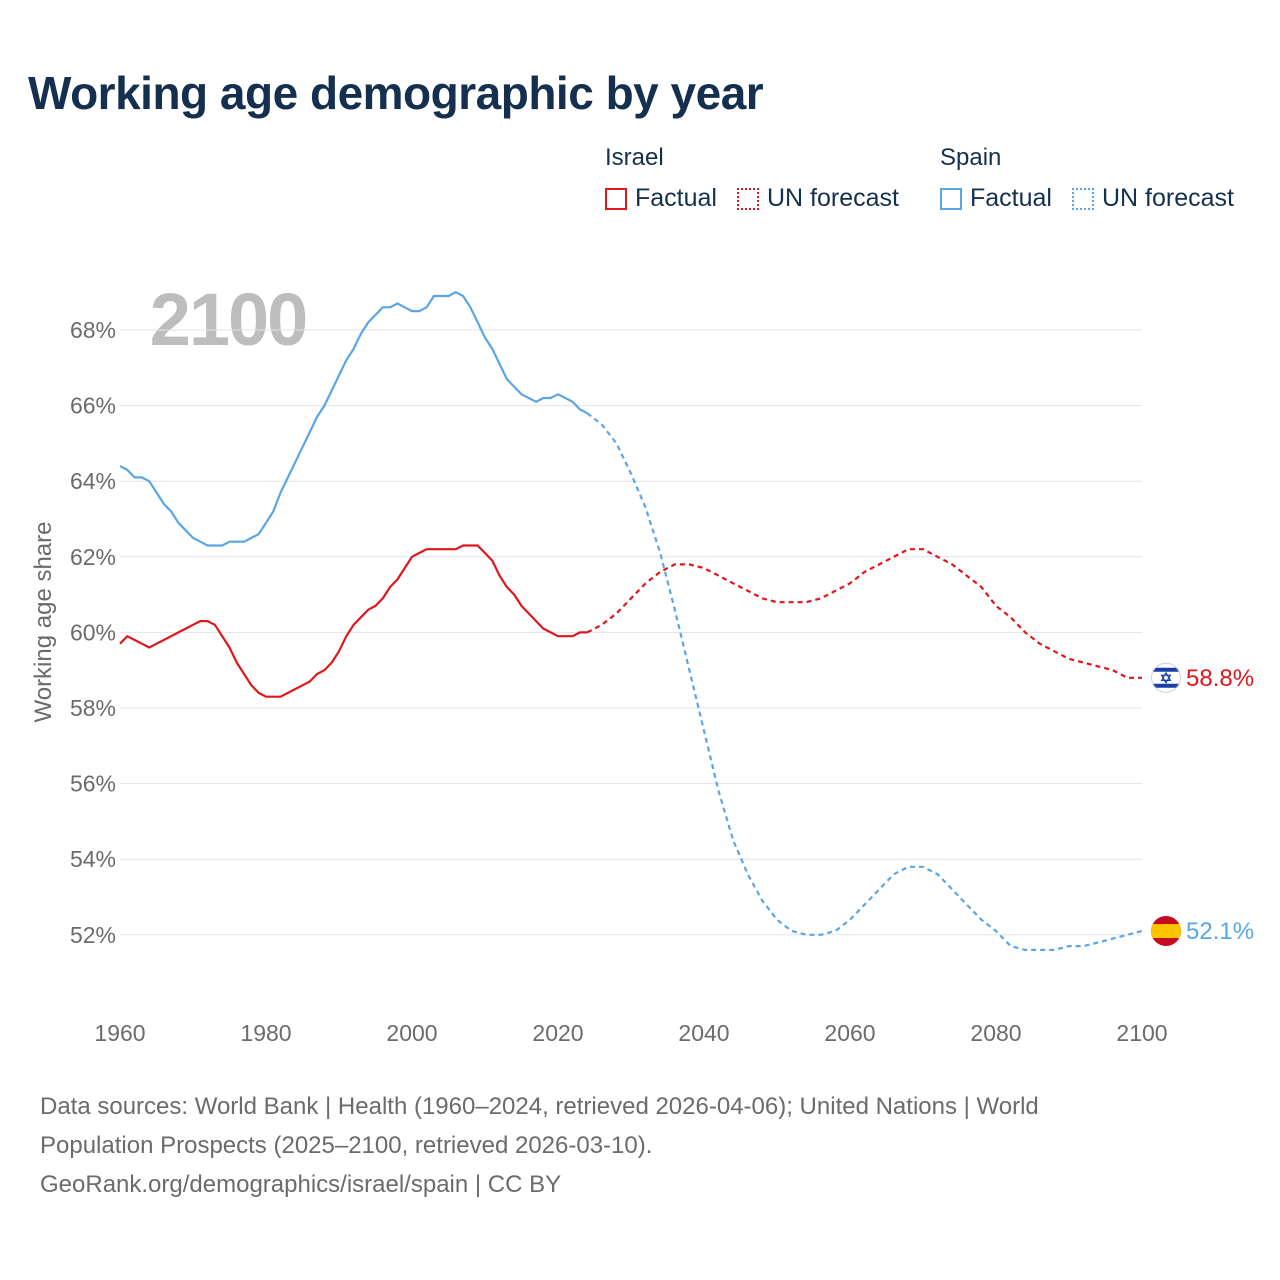  I want to click on y-axis-ticks: 52% 54% 56% 58% 60% 62% 64% 66% 68%, so click(93, 632).